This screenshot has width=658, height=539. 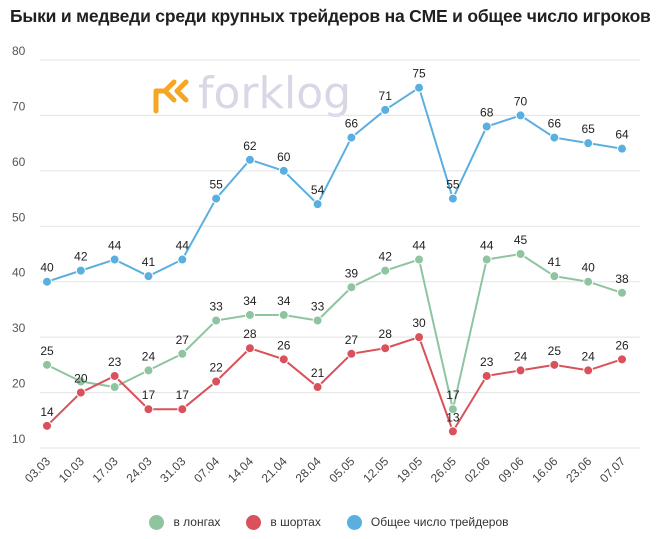 What do you see at coordinates (206, 469) in the screenshot?
I see `x-tick-label: 07.04` at bounding box center [206, 469].